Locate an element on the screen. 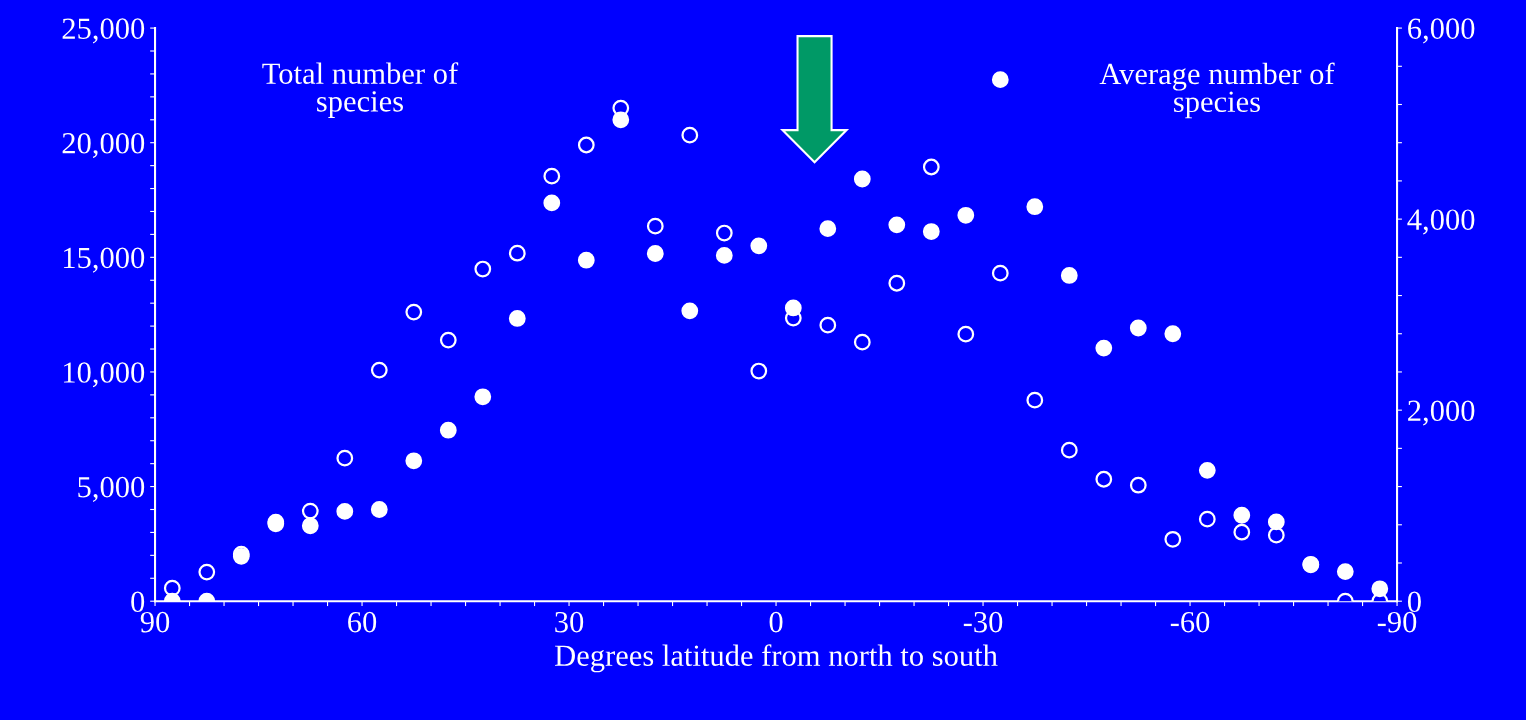 The height and width of the screenshot is (720, 1526). y2-tick-label: 6,000 is located at coordinates (1441, 31).